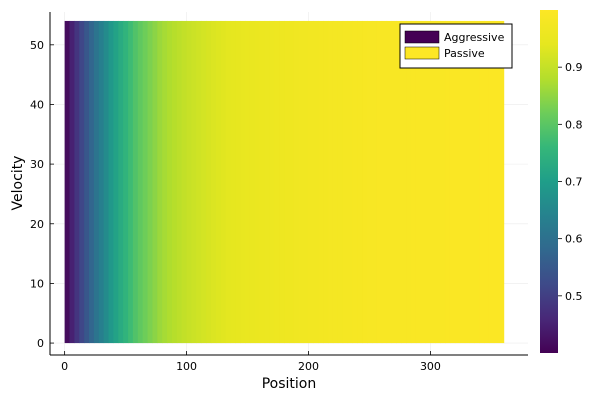 Image resolution: width=600 pixels, height=400 pixels. What do you see at coordinates (37, 283) in the screenshot?
I see `y-tick-label: 10` at bounding box center [37, 283].